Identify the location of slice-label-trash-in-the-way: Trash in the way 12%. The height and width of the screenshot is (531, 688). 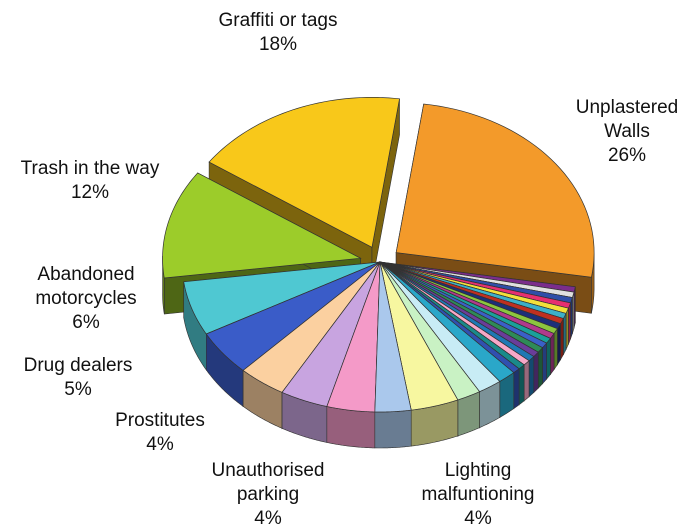
(90, 180).